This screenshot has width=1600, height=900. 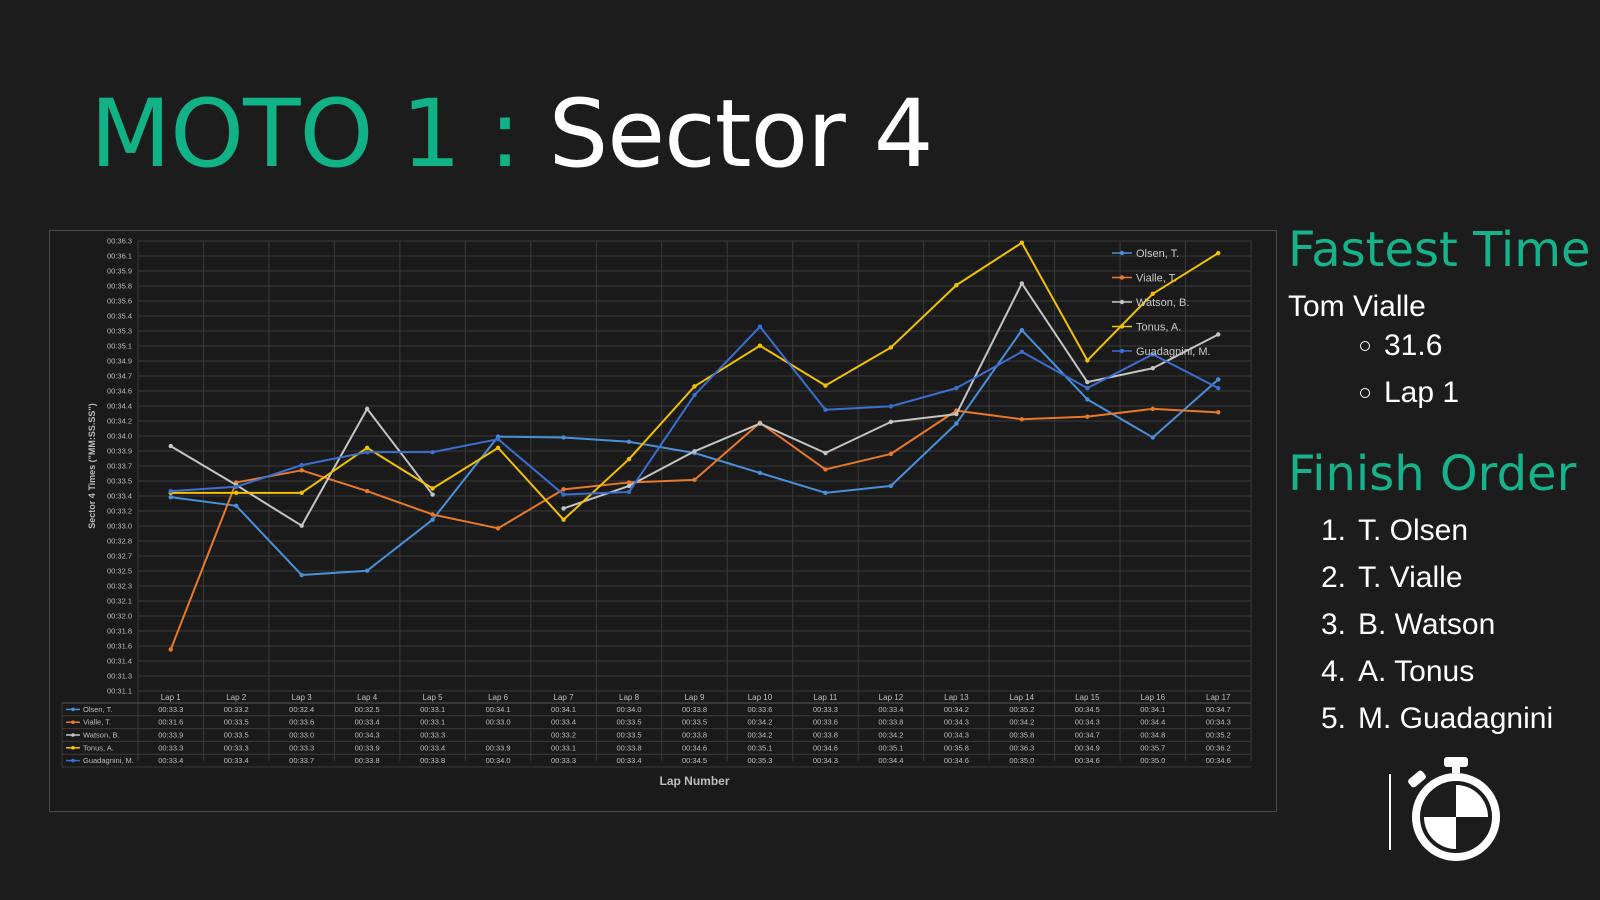 I want to click on finish-order-number: 3., so click(x=1333, y=624).